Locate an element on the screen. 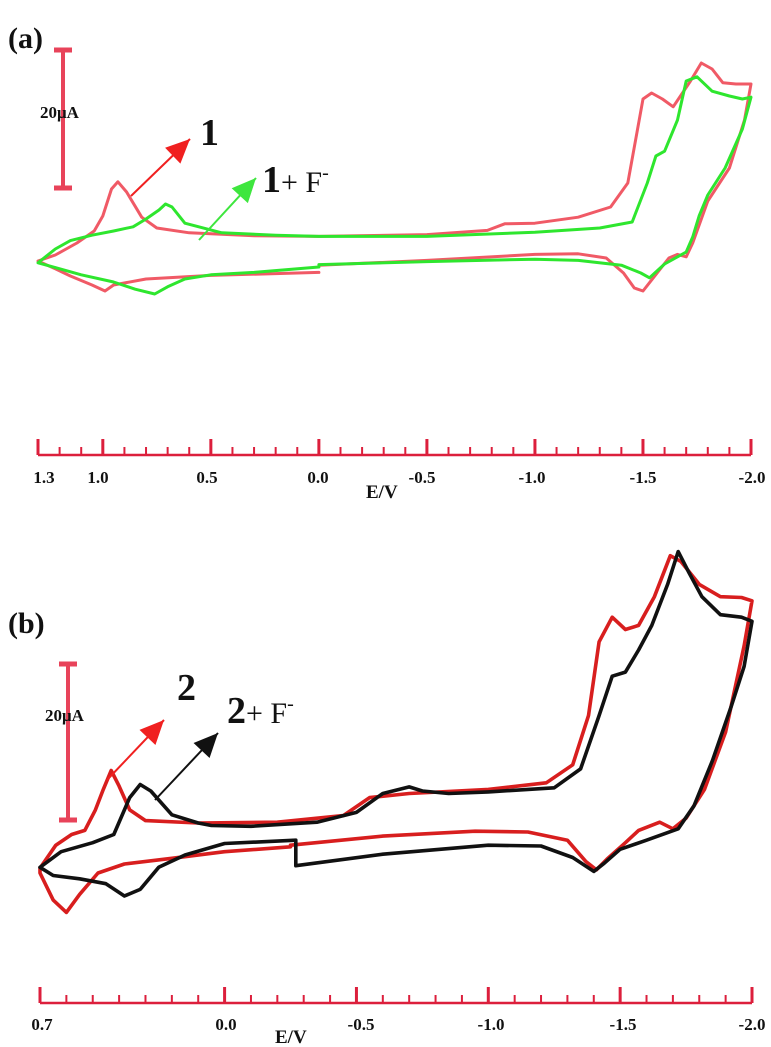 Image resolution: width=771 pixels, height=1047 pixels. label-2: 2 is located at coordinates (186, 688).